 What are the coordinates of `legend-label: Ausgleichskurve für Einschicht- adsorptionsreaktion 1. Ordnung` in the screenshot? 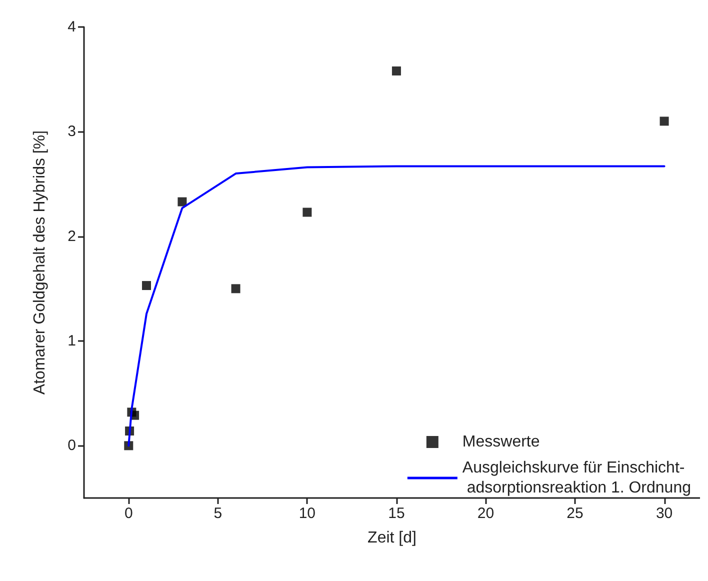 It's located at (577, 478).